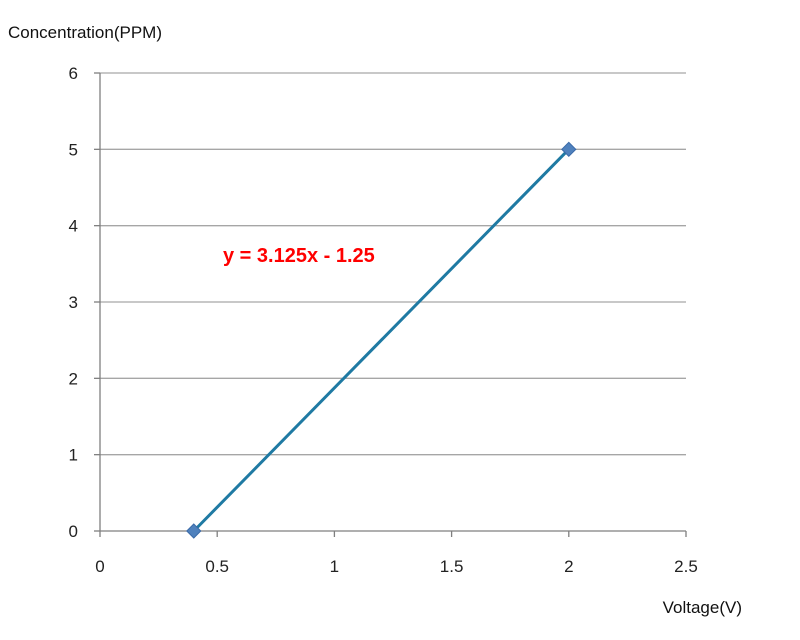 This screenshot has width=800, height=640. I want to click on y-tick-label: 5, so click(73, 149).